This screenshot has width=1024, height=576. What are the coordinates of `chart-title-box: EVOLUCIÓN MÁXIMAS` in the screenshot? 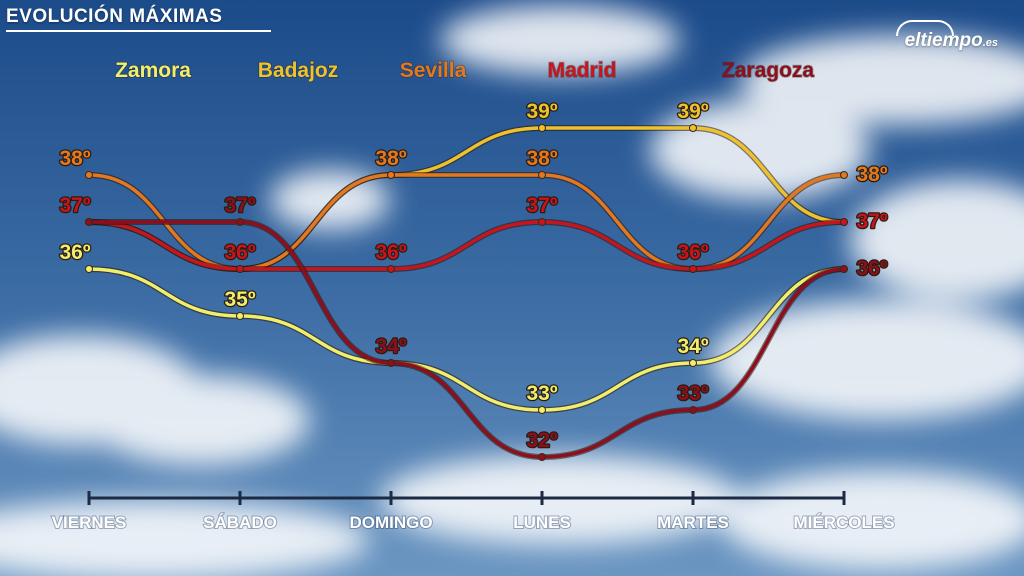 It's located at (138, 19).